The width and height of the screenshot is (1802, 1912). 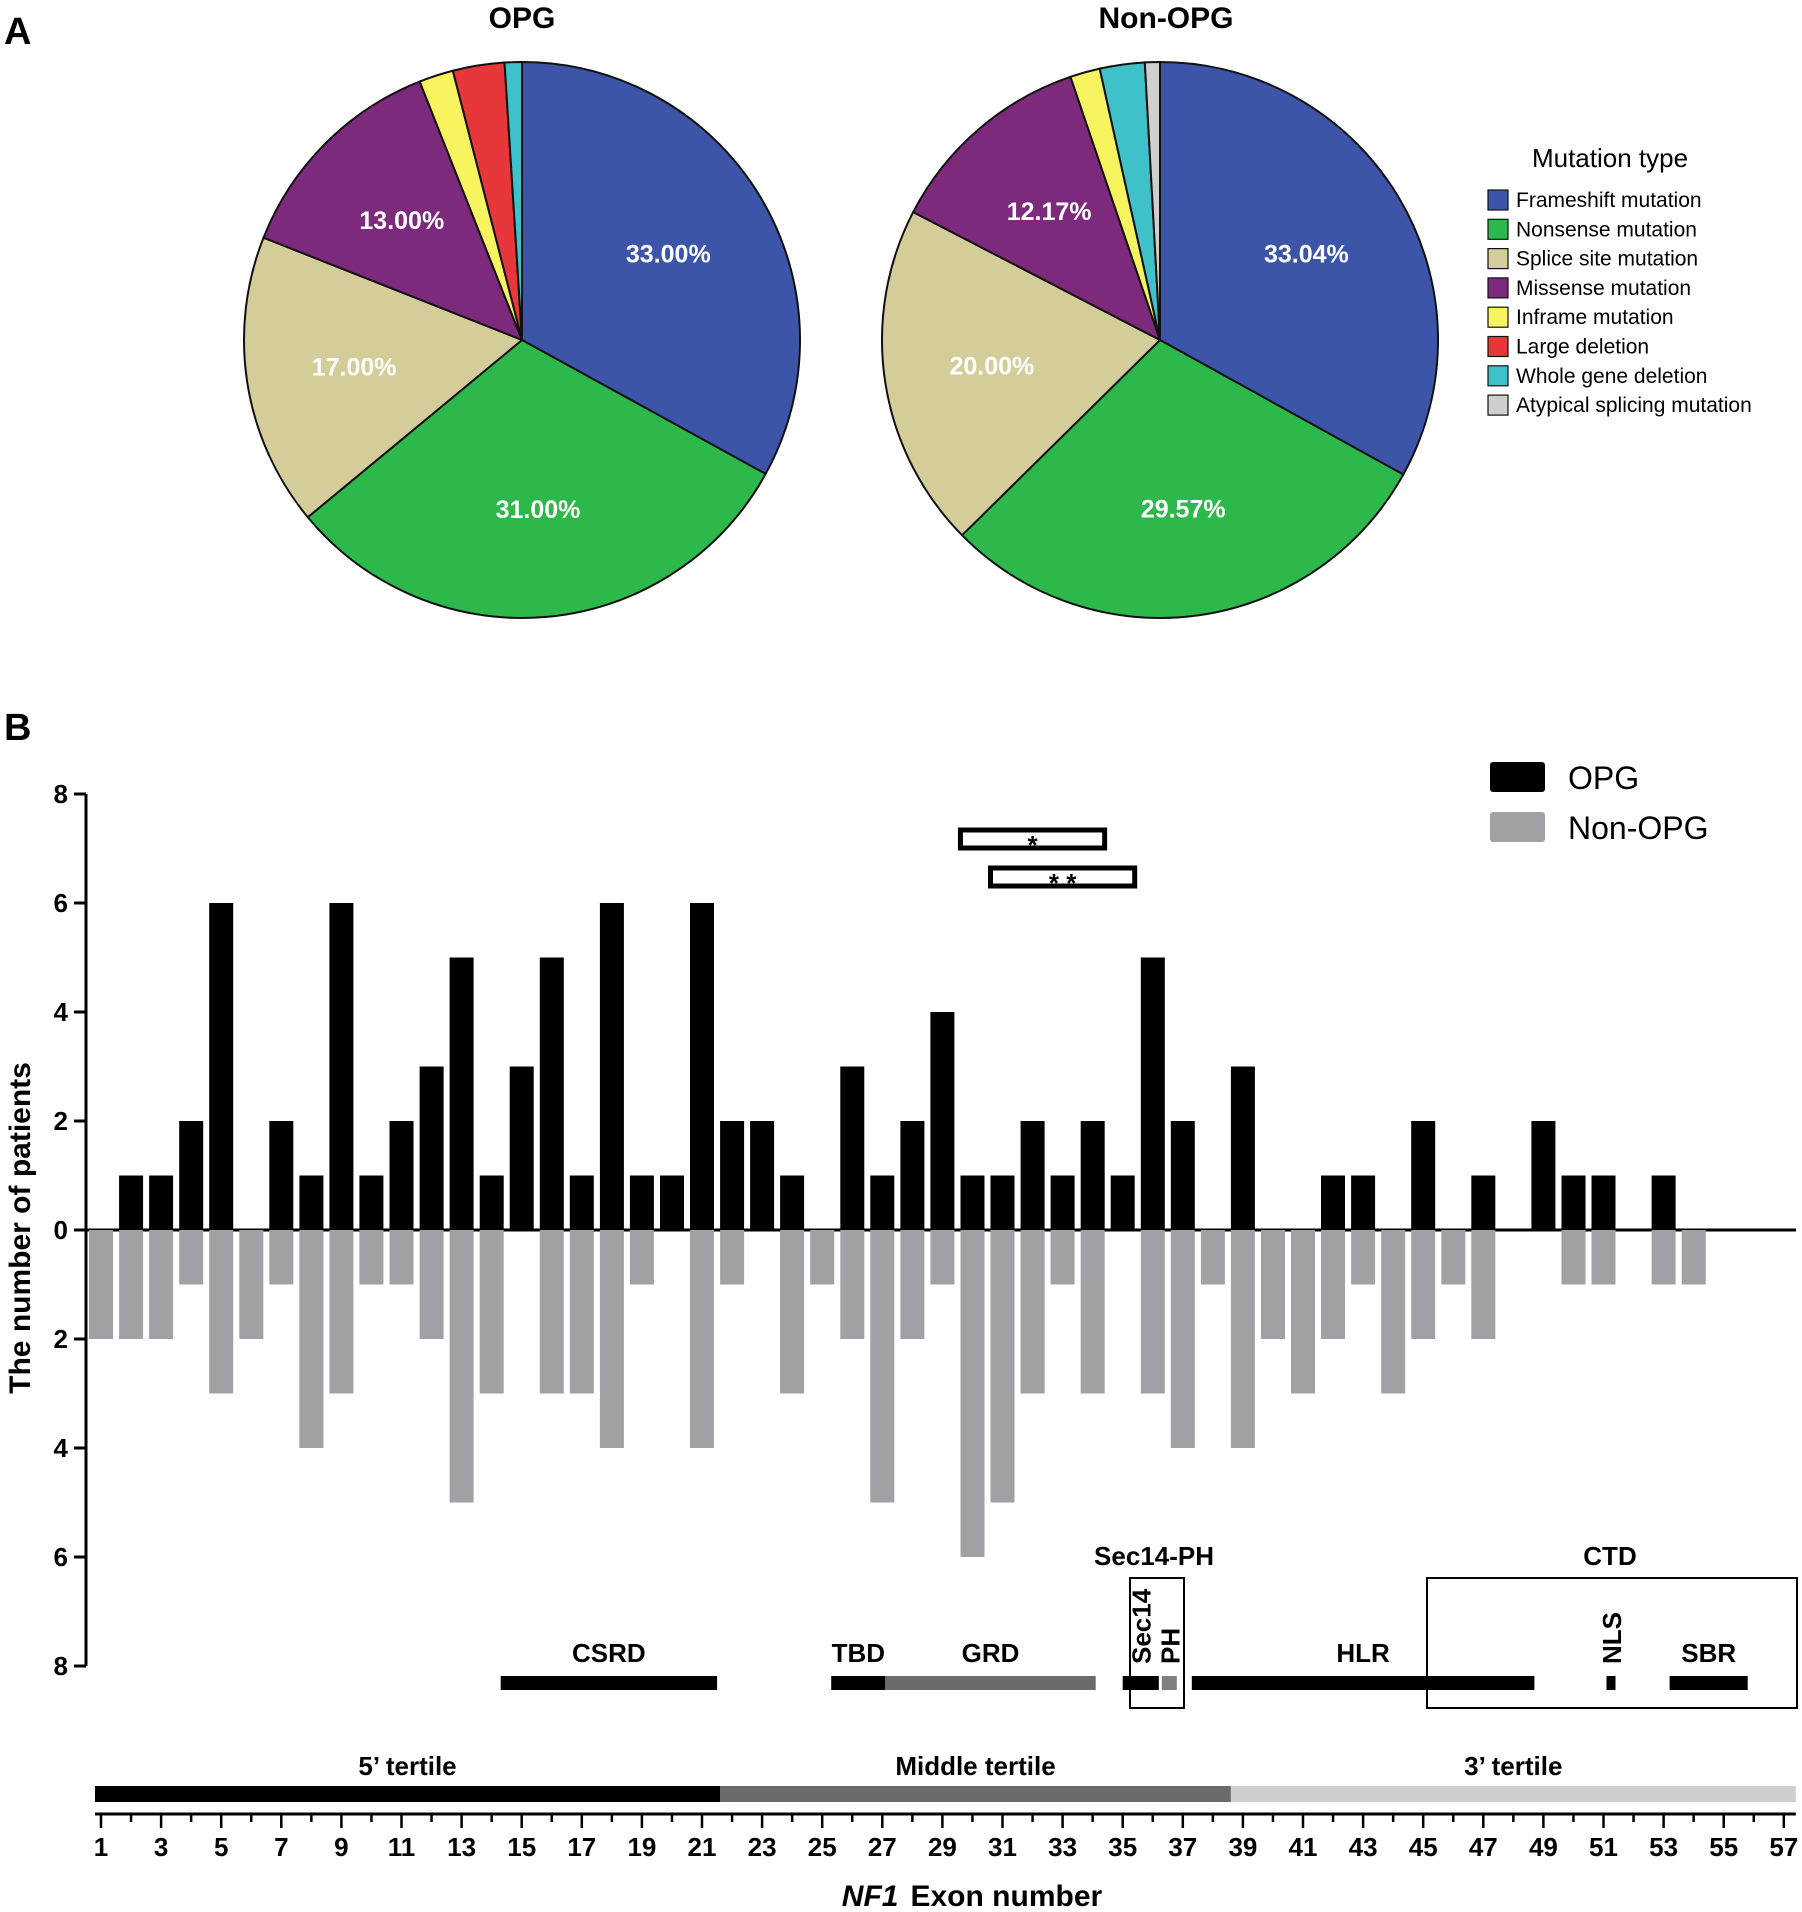 I want to click on legend-label-whole-gene-deletion: Whole gene deletion, so click(x=1611, y=376).